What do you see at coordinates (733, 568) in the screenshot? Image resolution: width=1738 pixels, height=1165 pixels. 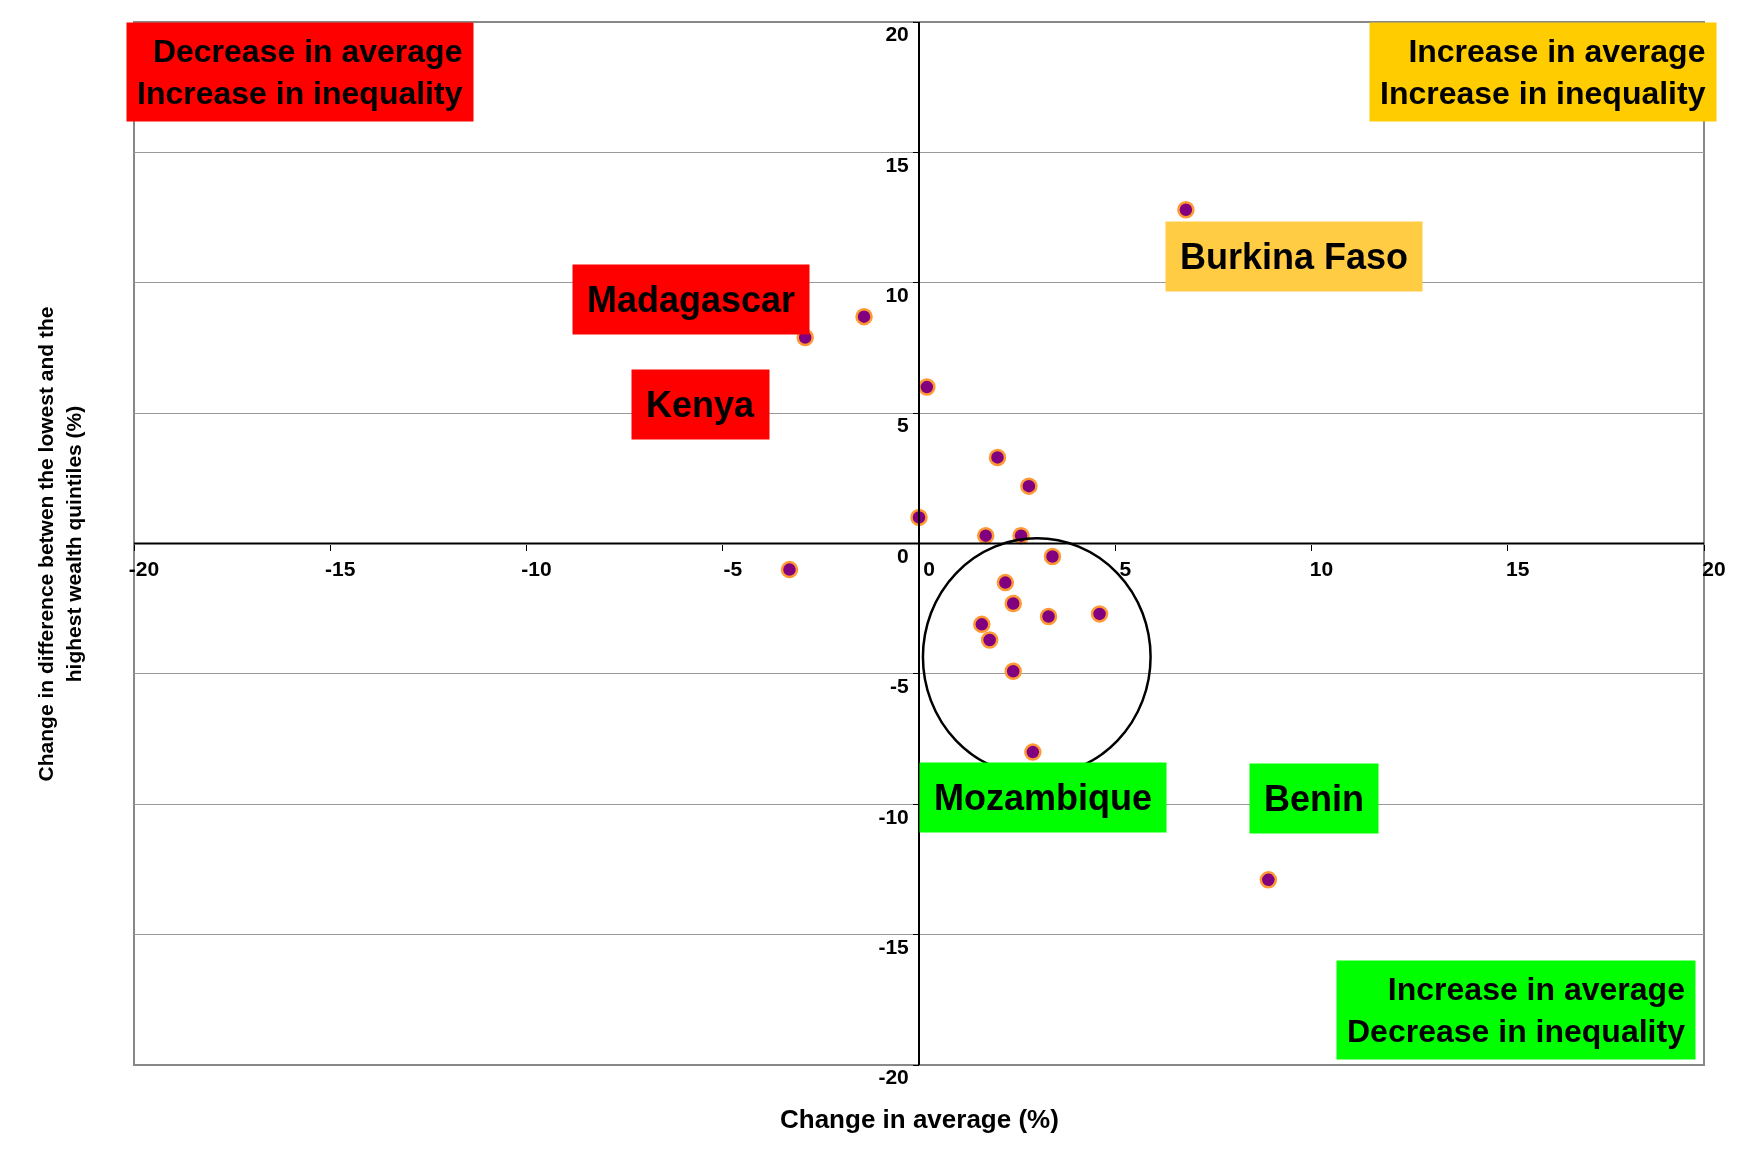 I see `x-tick-label: -5` at bounding box center [733, 568].